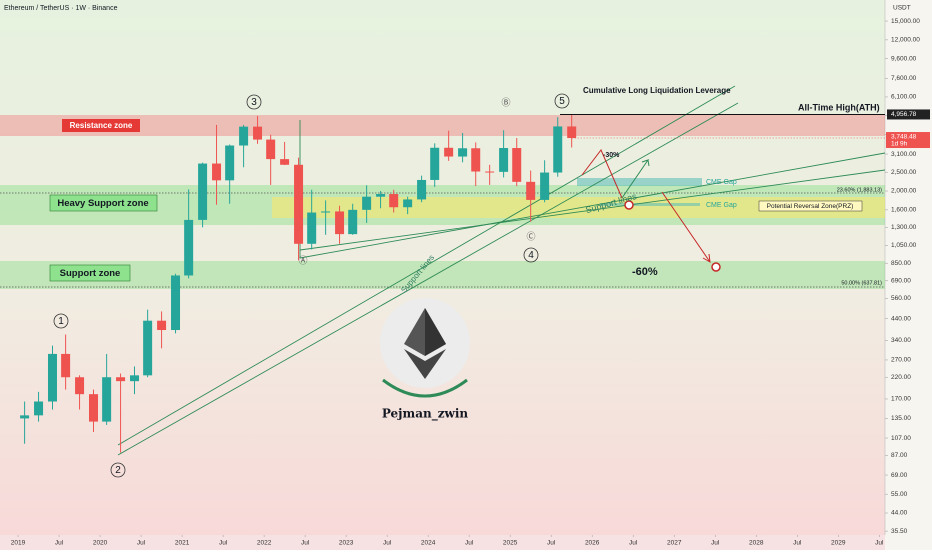 The image size is (932, 555). Describe the element at coordinates (302, 260) in the screenshot. I see `wave-label: Ⓐ` at that location.